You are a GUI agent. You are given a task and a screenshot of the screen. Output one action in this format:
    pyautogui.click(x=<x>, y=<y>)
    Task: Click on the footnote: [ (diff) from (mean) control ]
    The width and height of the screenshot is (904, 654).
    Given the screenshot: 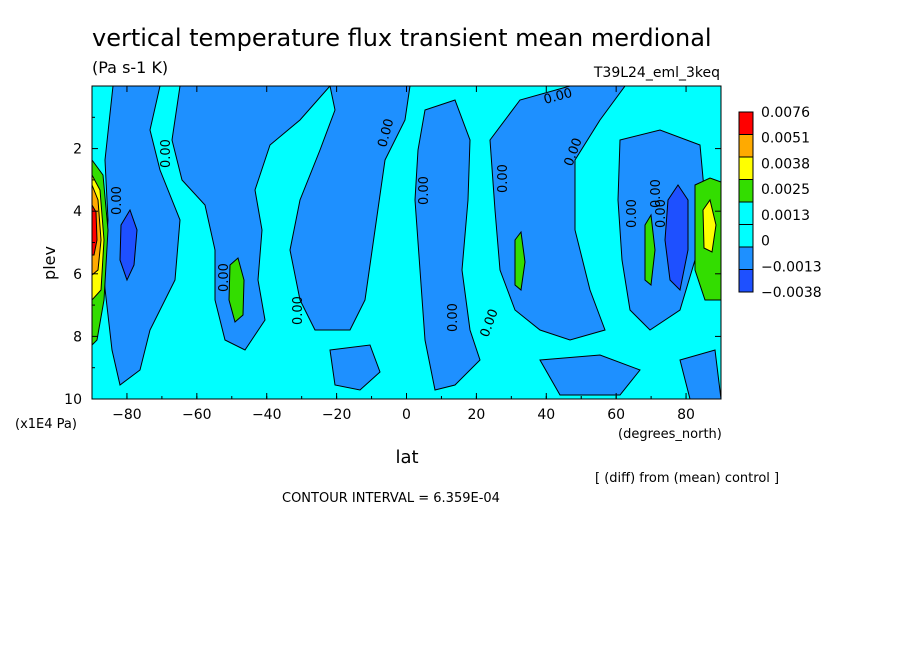 What is the action you would take?
    pyautogui.click(x=687, y=478)
    